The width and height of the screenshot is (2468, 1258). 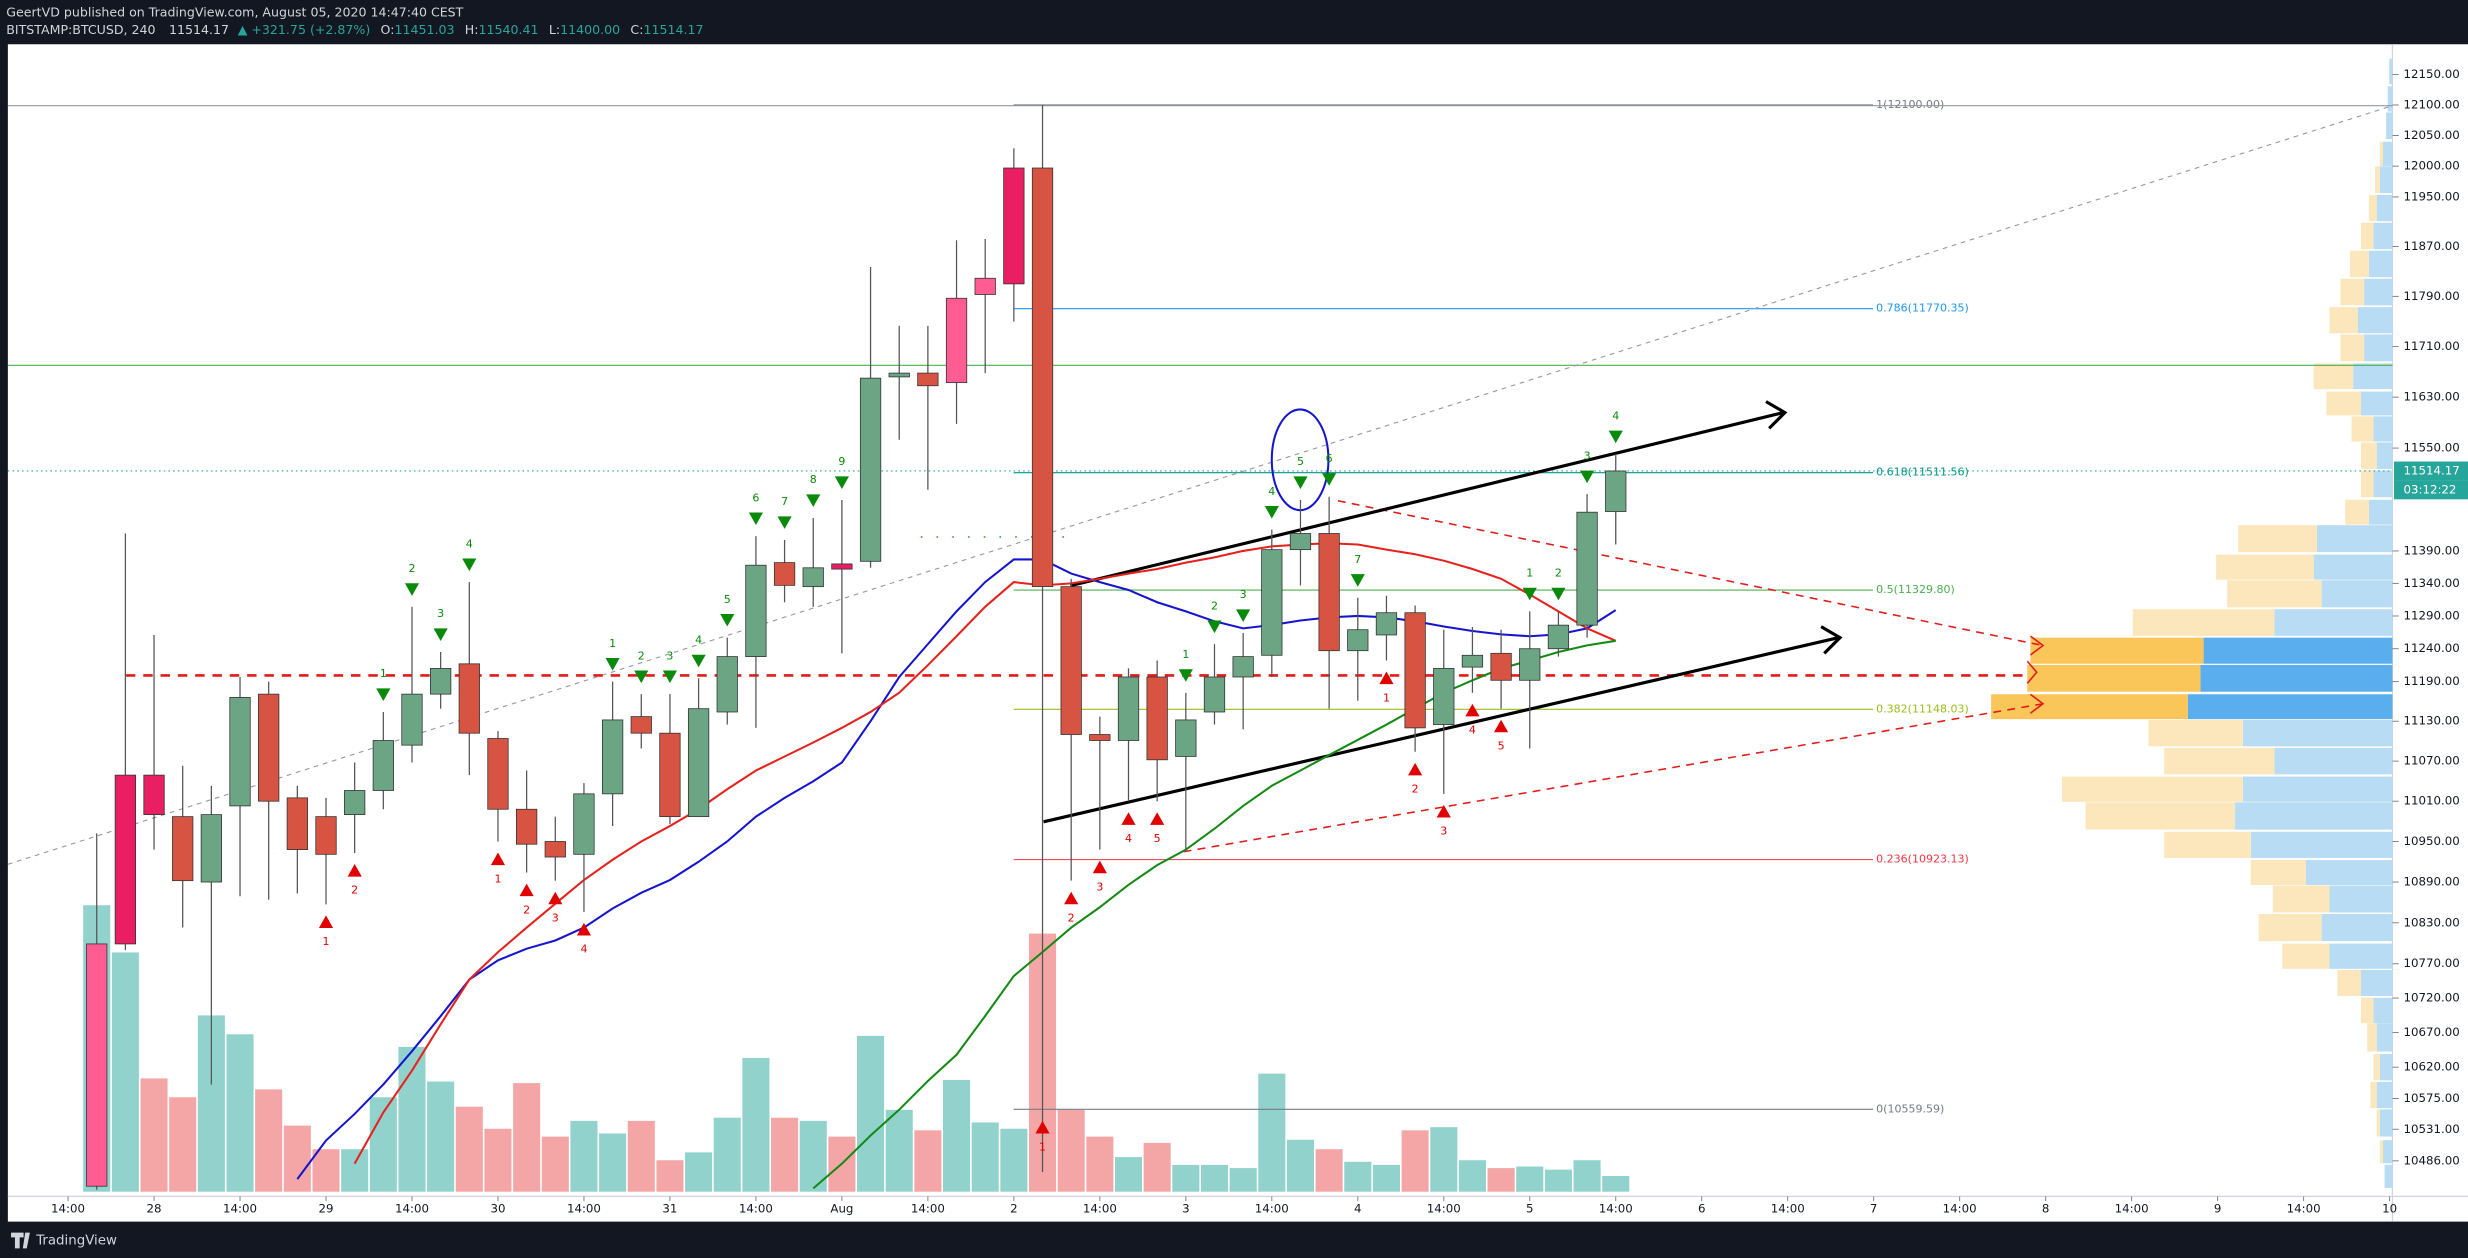 I want to click on td-count: 6, so click(x=755, y=497).